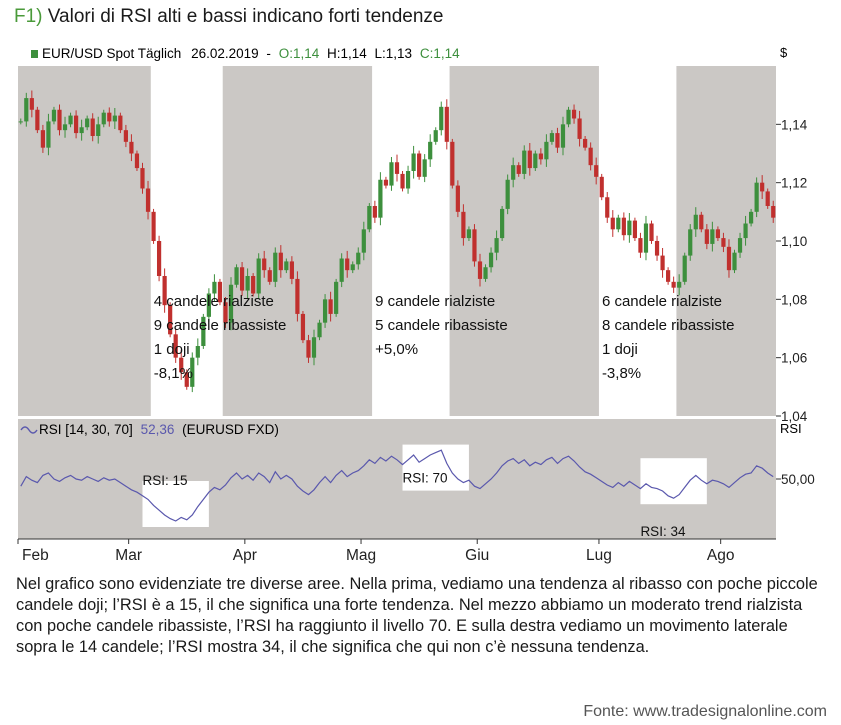  I want to click on price-header-sep: -, so click(268, 53).